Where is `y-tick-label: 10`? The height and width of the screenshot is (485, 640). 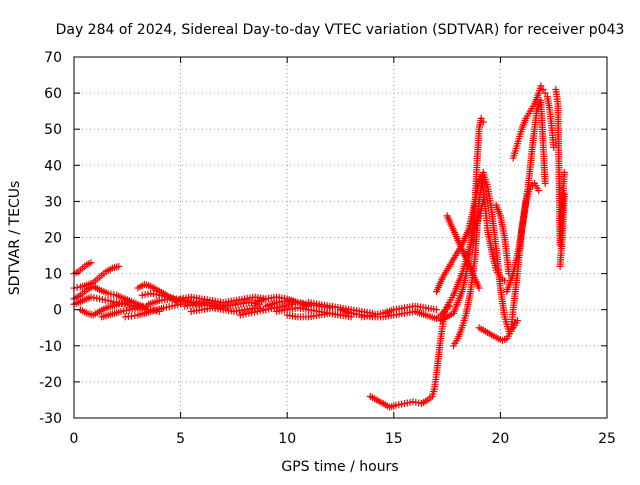 y-tick-label: 10 is located at coordinates (53, 275).